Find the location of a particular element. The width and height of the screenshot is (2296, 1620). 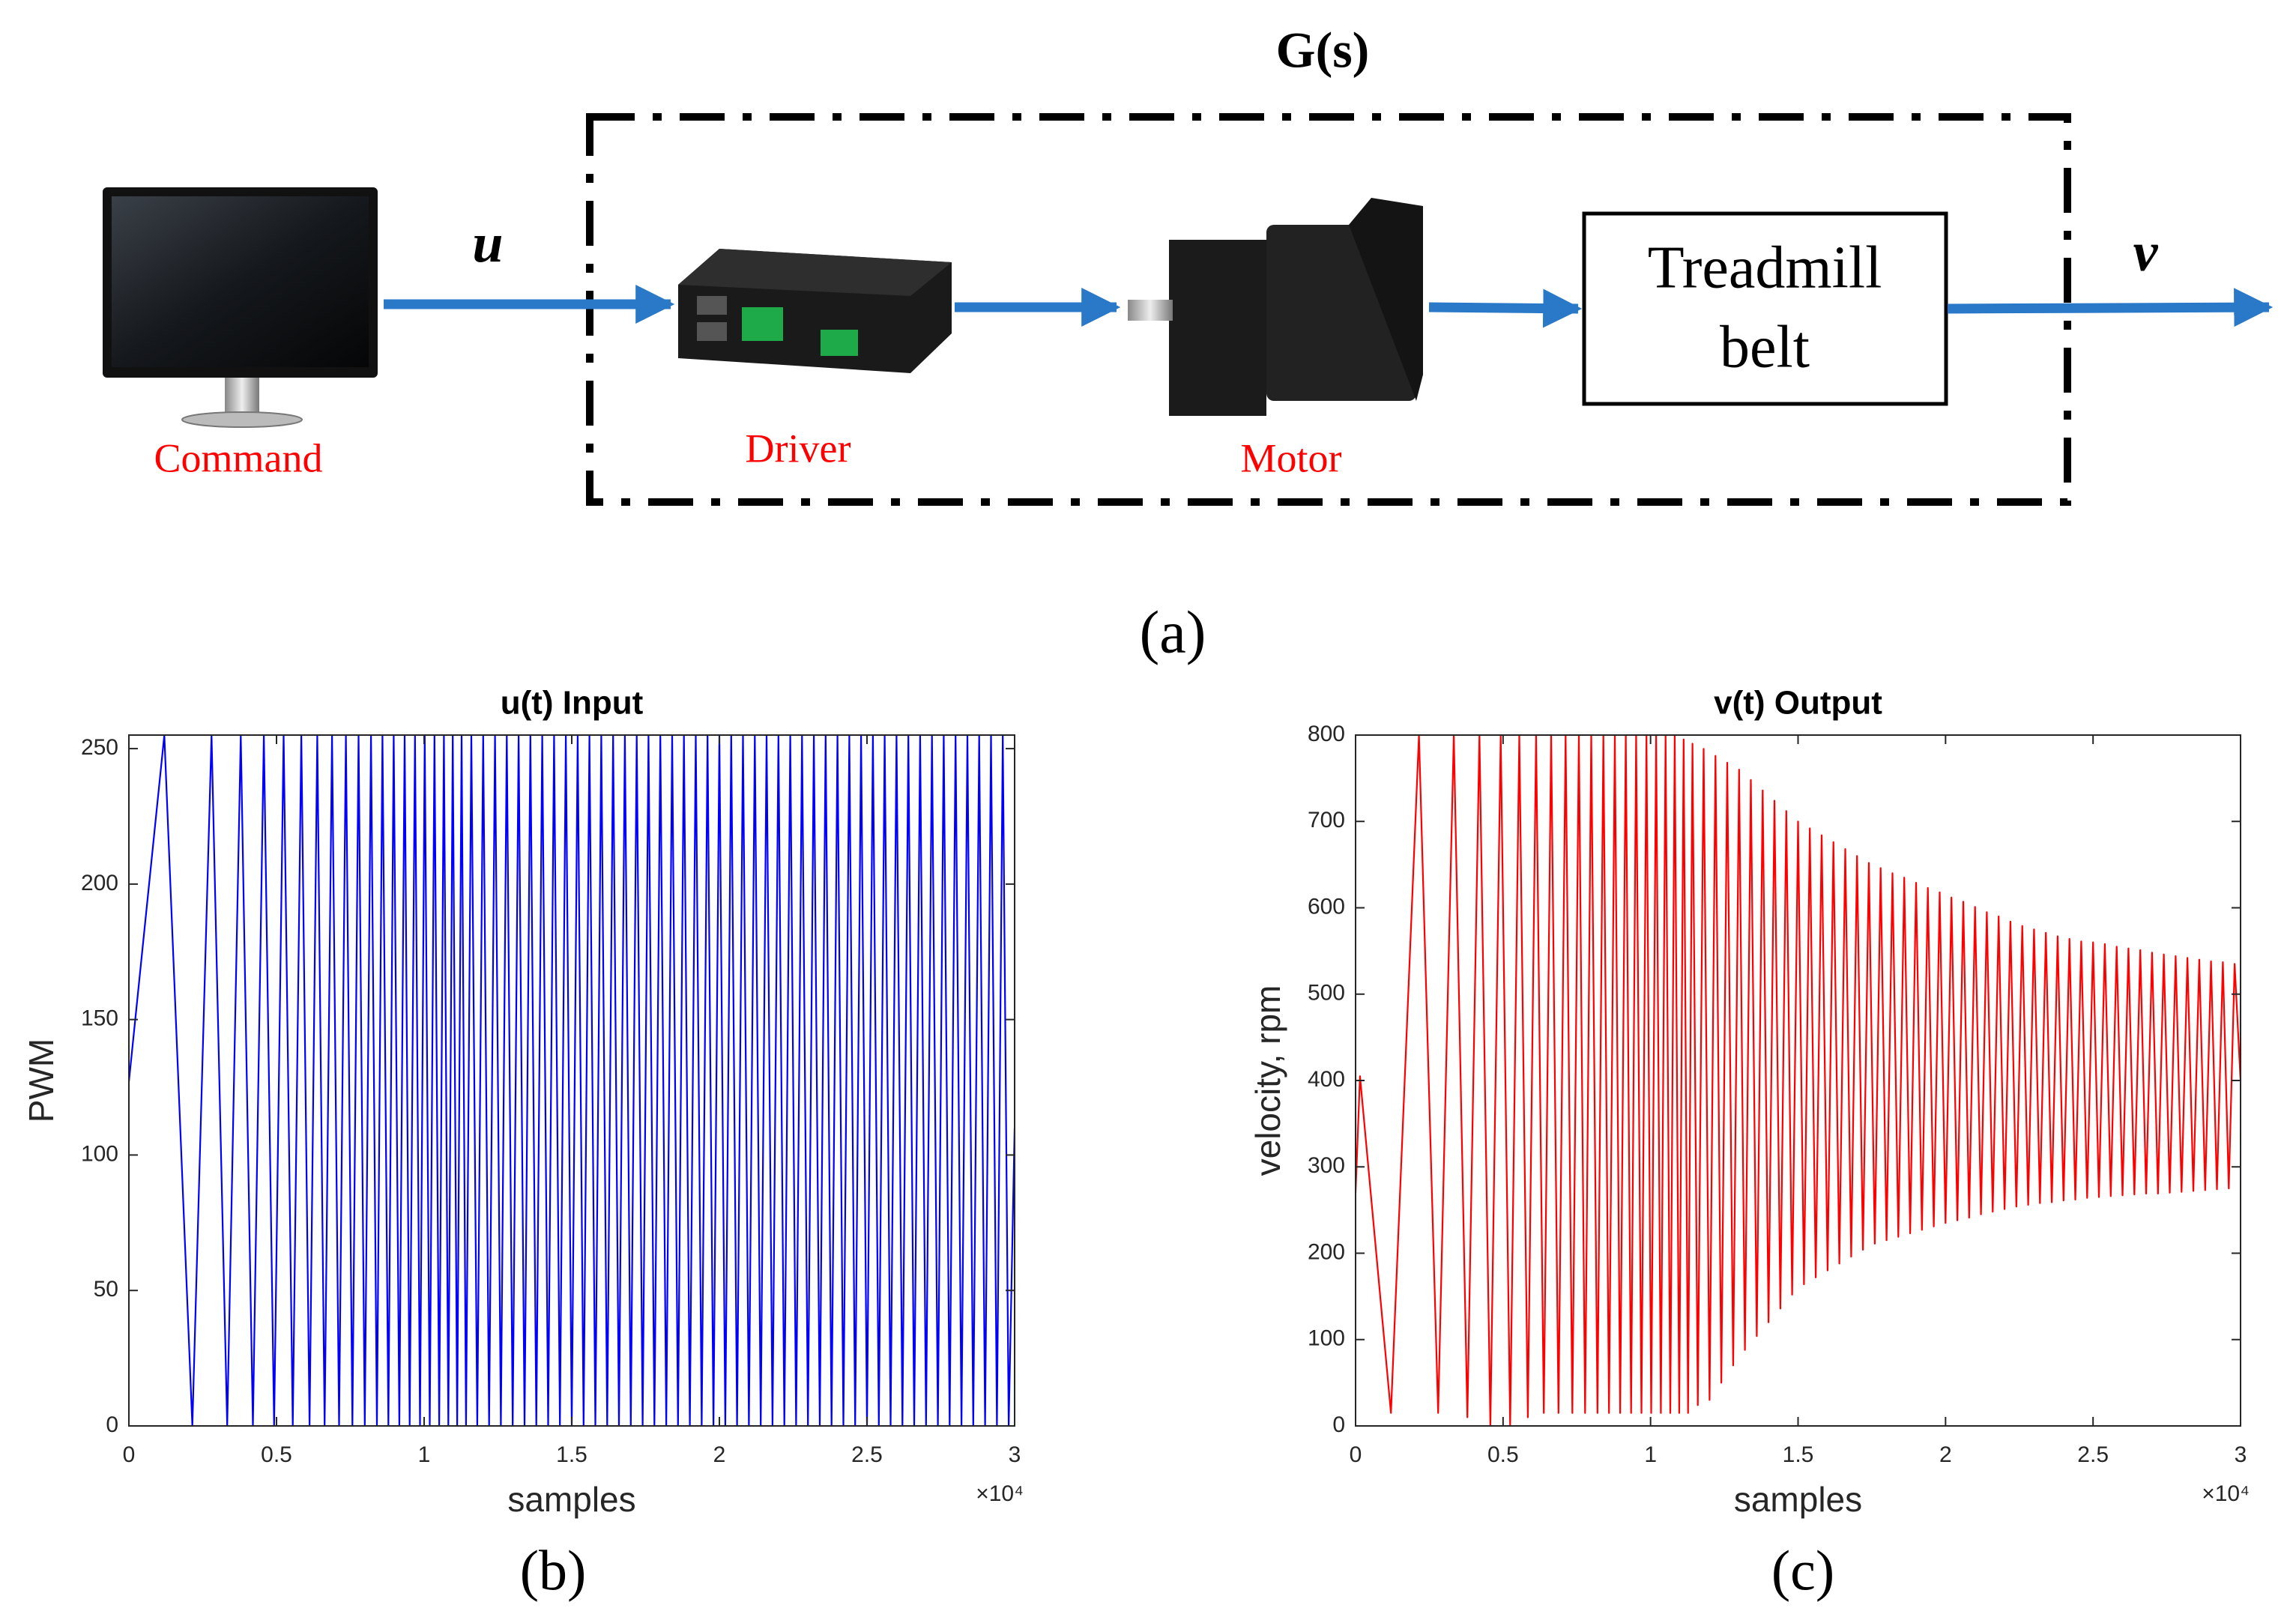

plant-box is located at coordinates (1765, 308).